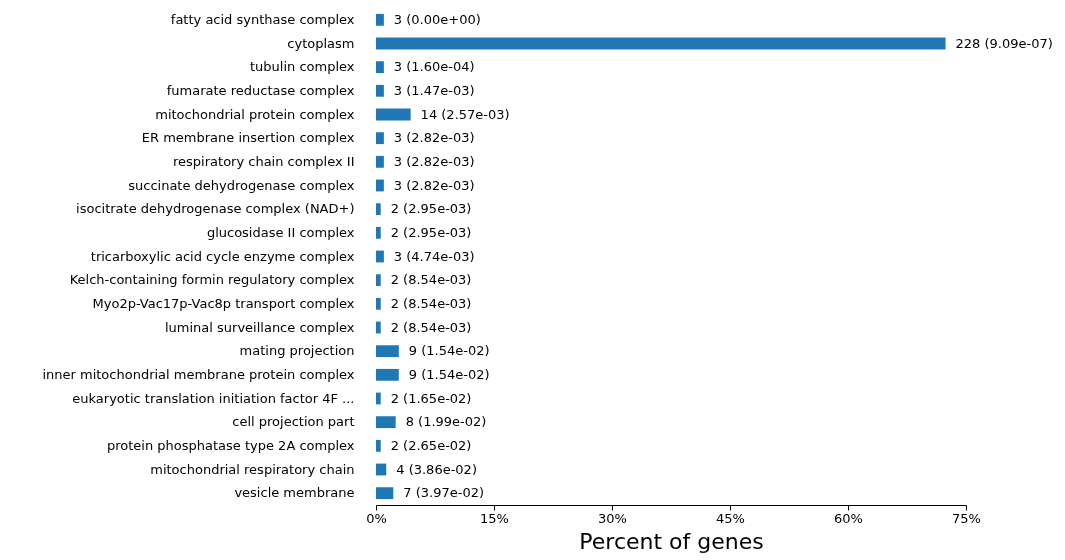 The image size is (1065, 560). I want to click on y-tick-label: fatty acid synthase complex, so click(262, 19).